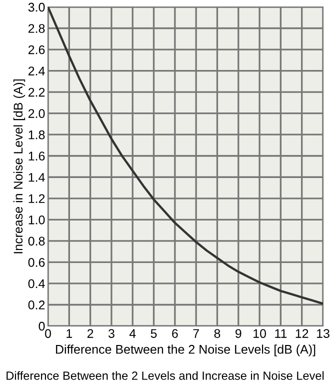  What do you see at coordinates (323, 333) in the screenshot?
I see `x-tick-label: 13` at bounding box center [323, 333].